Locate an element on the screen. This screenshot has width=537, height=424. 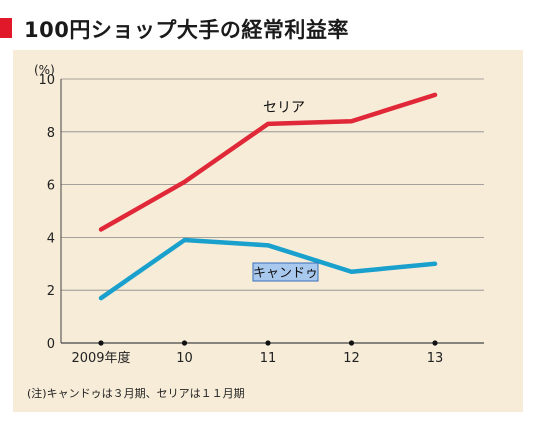
y-unit-label: (%) is located at coordinates (44, 70).